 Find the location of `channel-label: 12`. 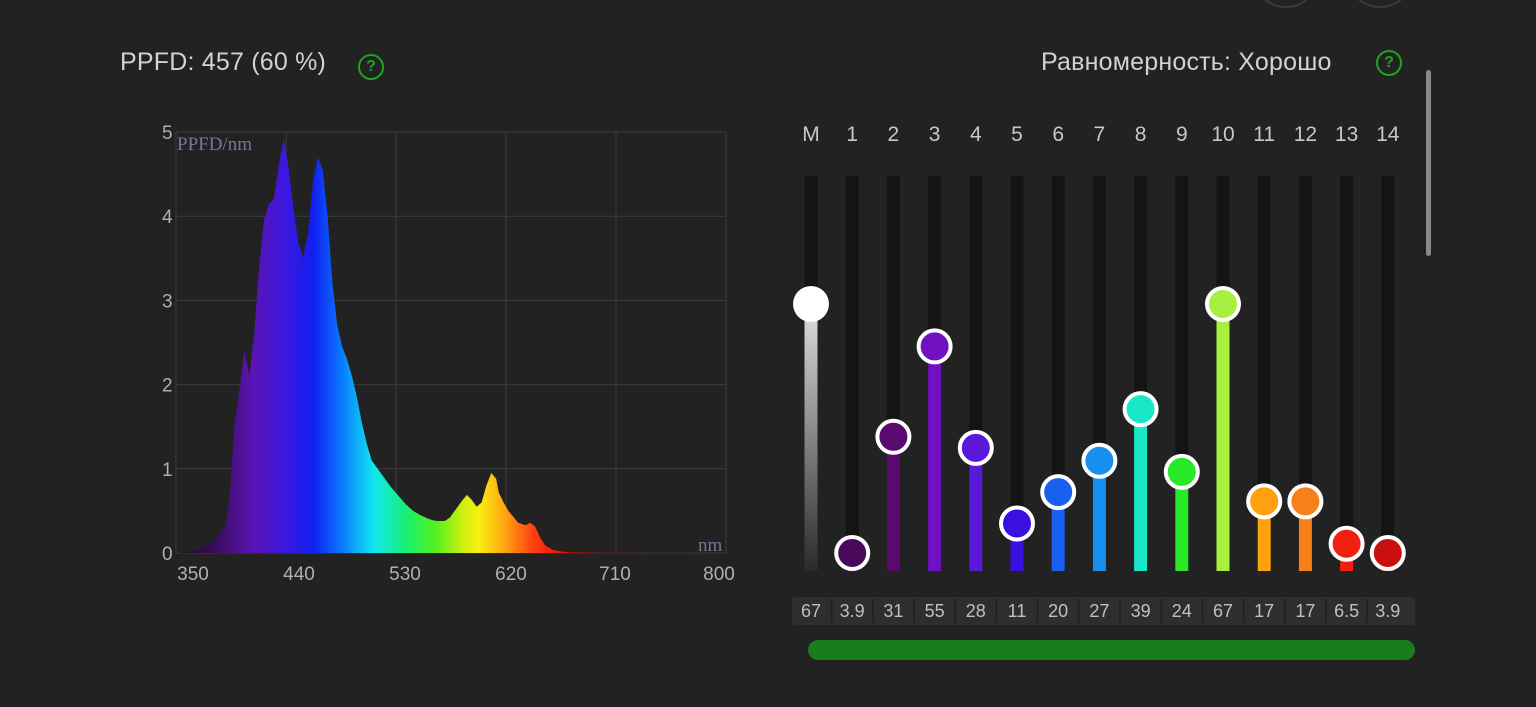

channel-label: 12 is located at coordinates (1305, 134).